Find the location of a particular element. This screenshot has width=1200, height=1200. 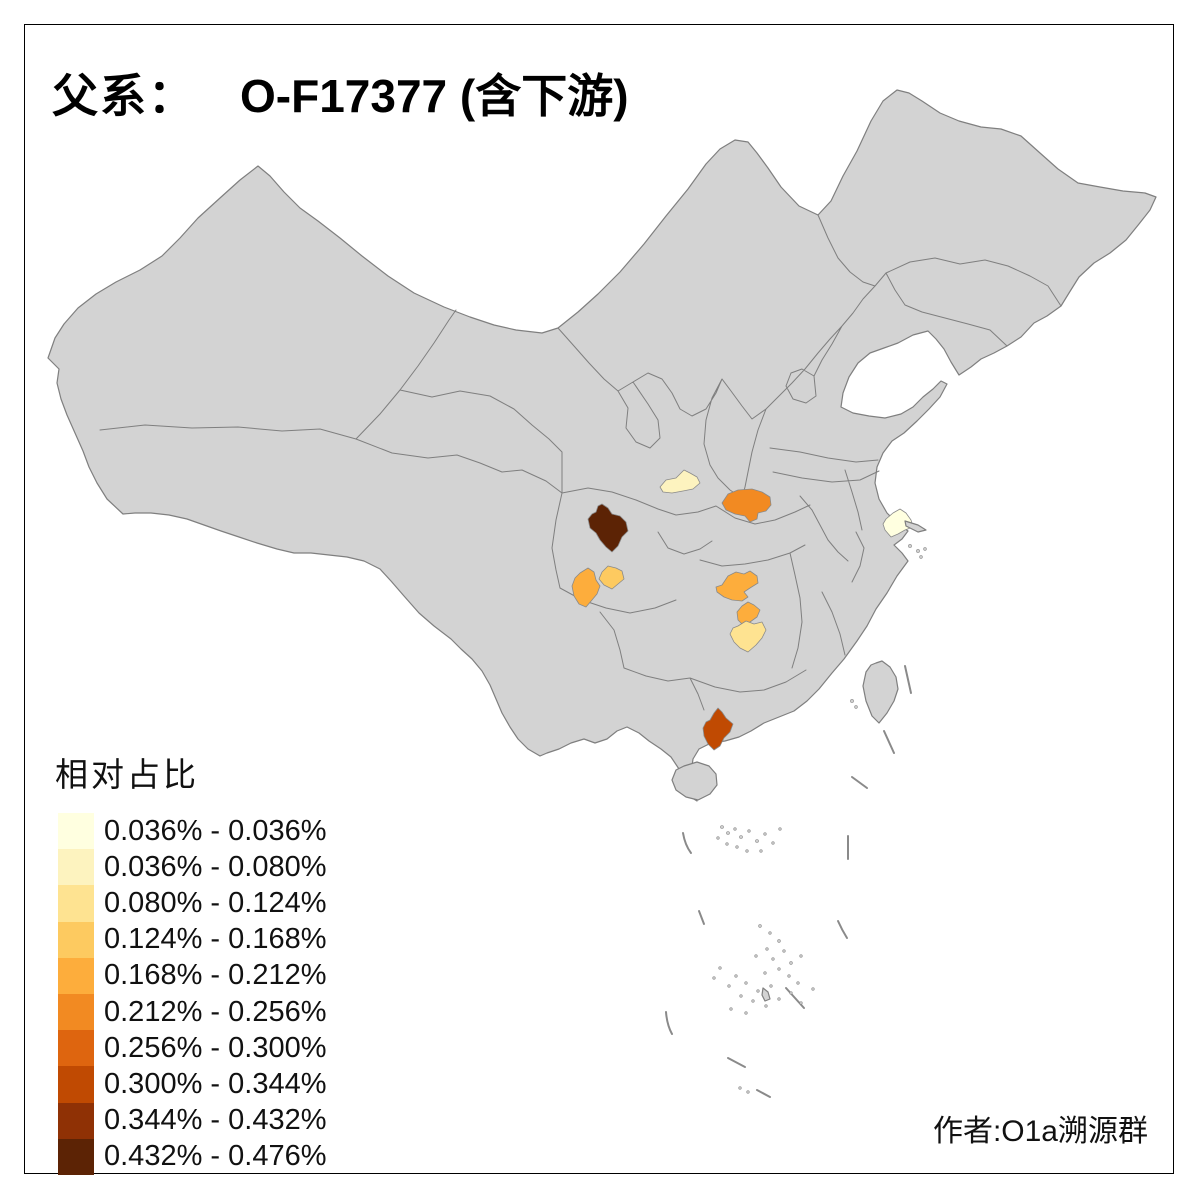

legend-row: 0.256% - 0.300% is located at coordinates (192, 1048).